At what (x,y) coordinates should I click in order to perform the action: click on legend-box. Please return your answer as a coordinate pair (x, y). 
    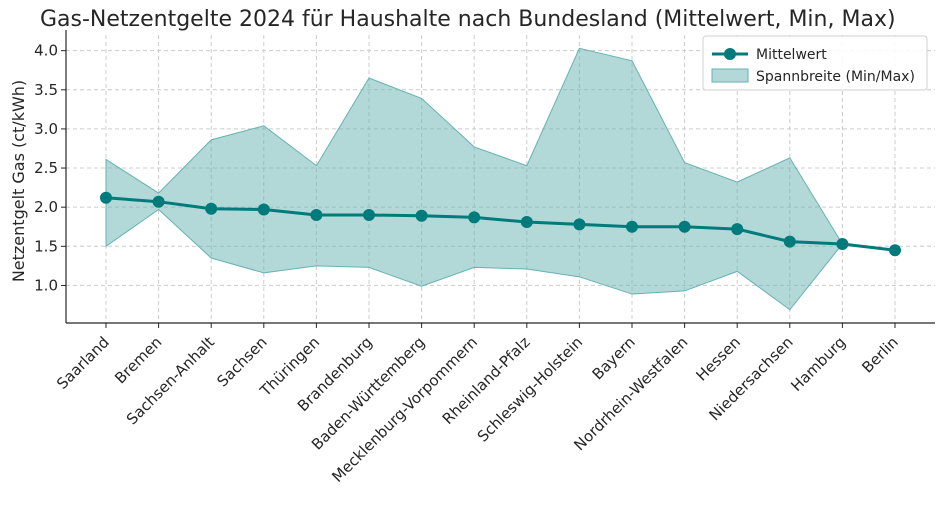
    Looking at the image, I should click on (815, 63).